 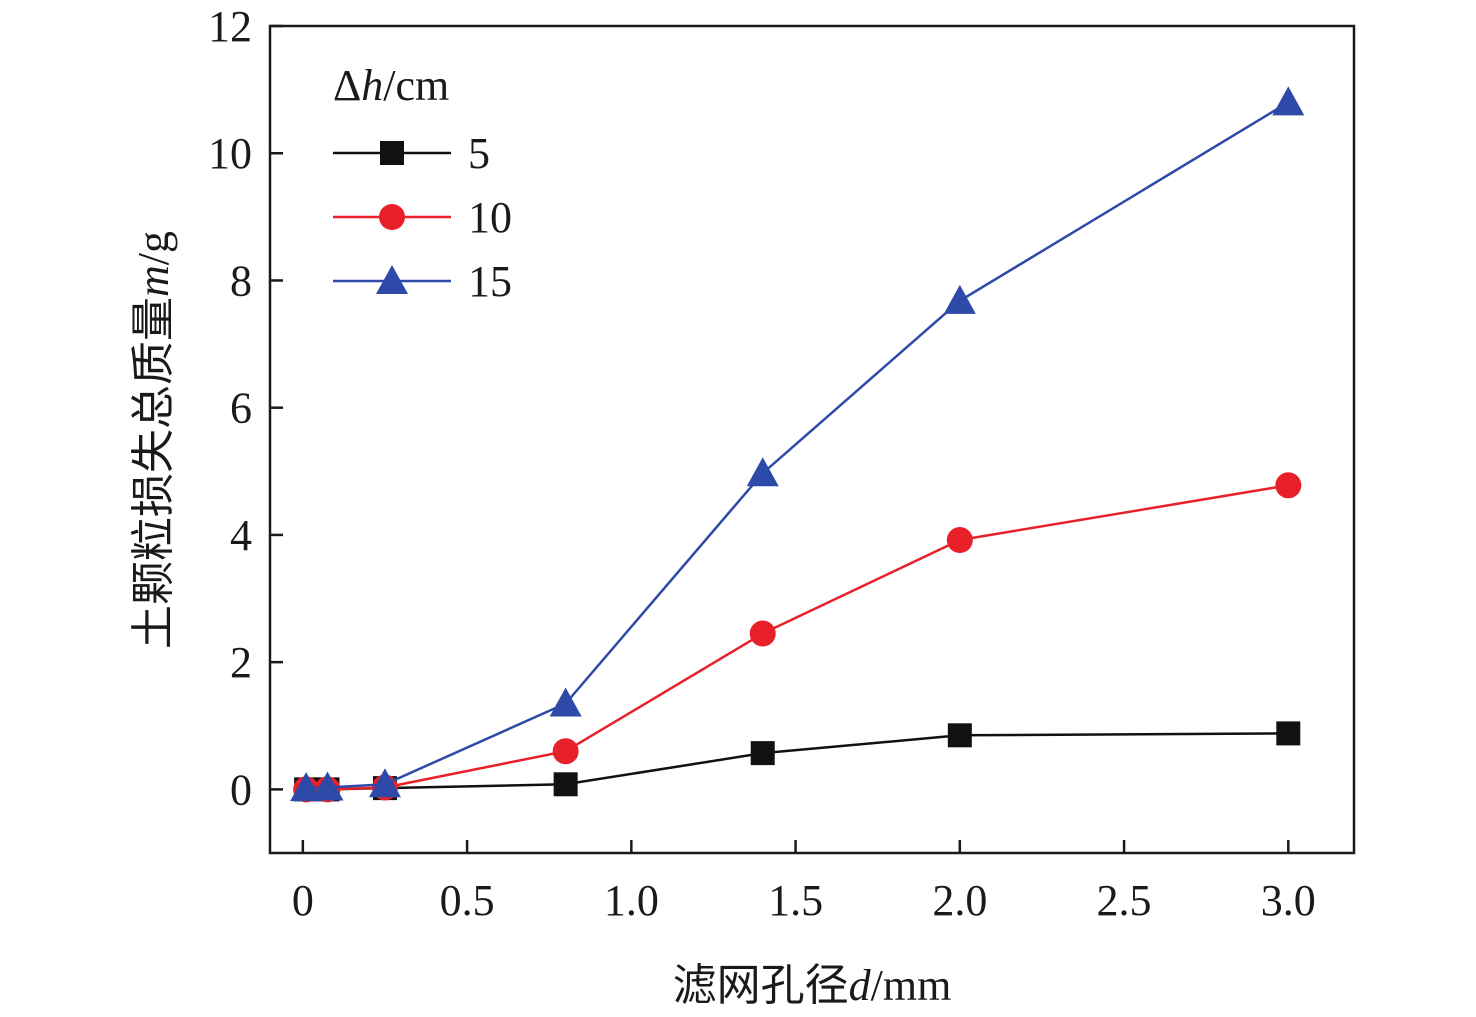 What do you see at coordinates (631, 900) in the screenshot?
I see `x-tick-label: 1.0` at bounding box center [631, 900].